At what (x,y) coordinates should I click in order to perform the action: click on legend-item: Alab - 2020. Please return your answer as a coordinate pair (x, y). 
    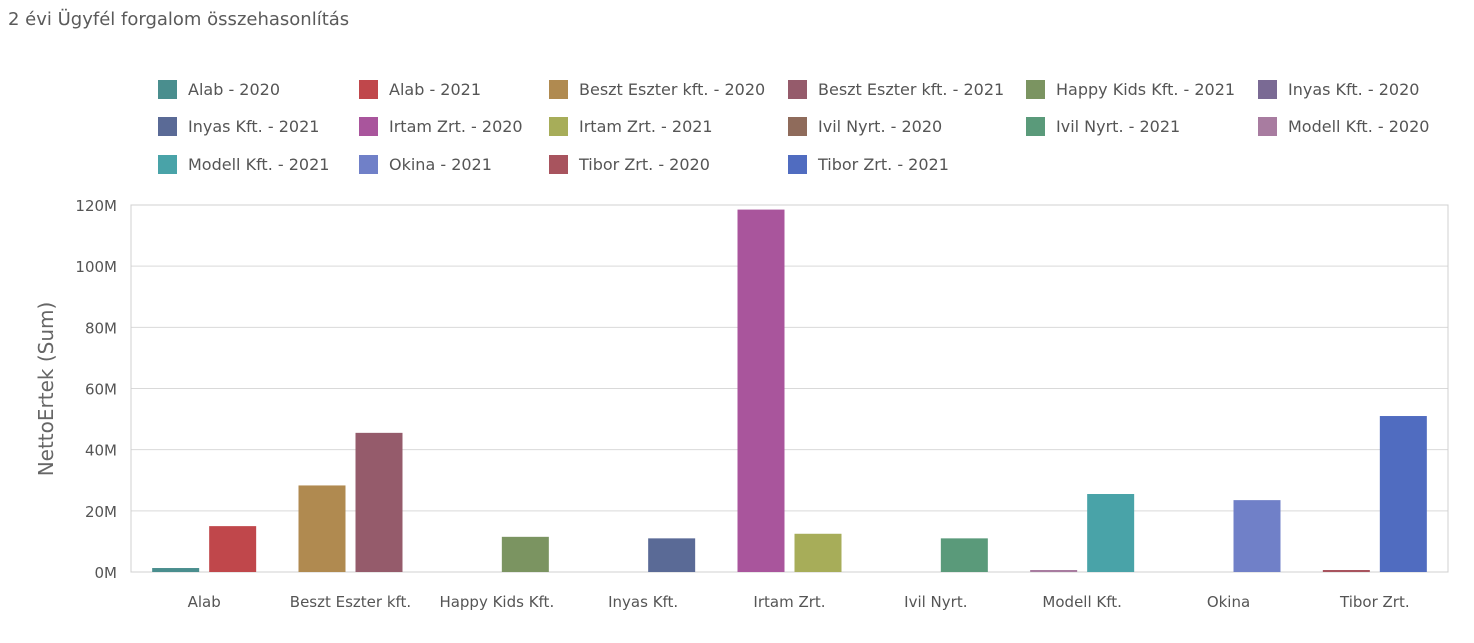
    Looking at the image, I should click on (219, 89).